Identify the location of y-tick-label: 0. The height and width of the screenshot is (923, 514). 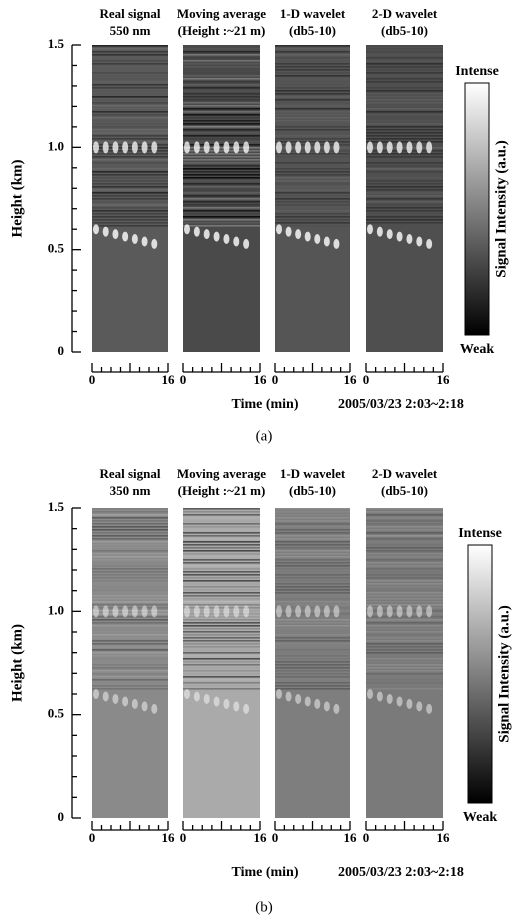
(61, 816).